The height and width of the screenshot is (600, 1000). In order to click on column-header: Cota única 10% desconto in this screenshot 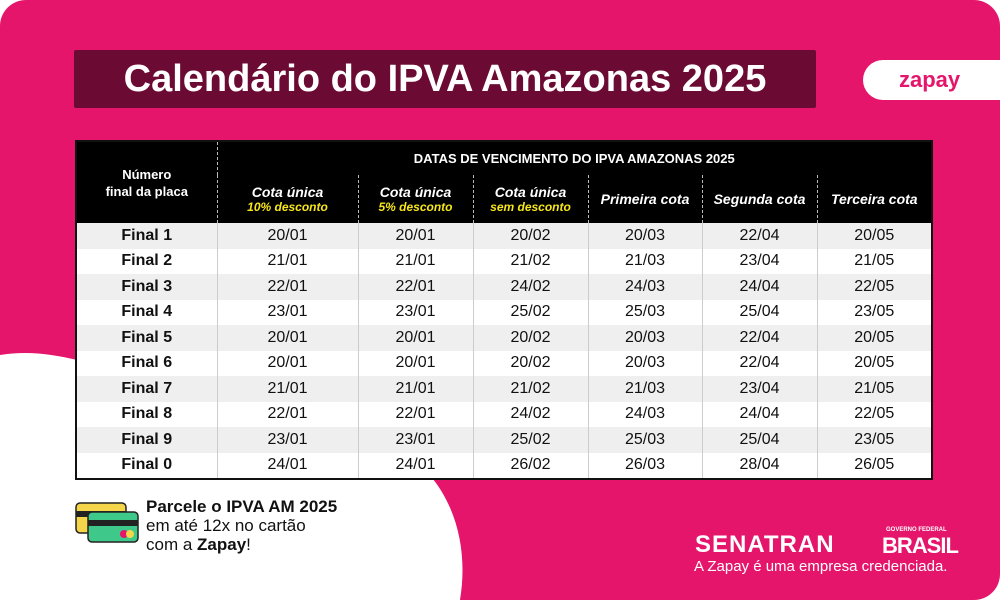, I will do `click(287, 199)`.